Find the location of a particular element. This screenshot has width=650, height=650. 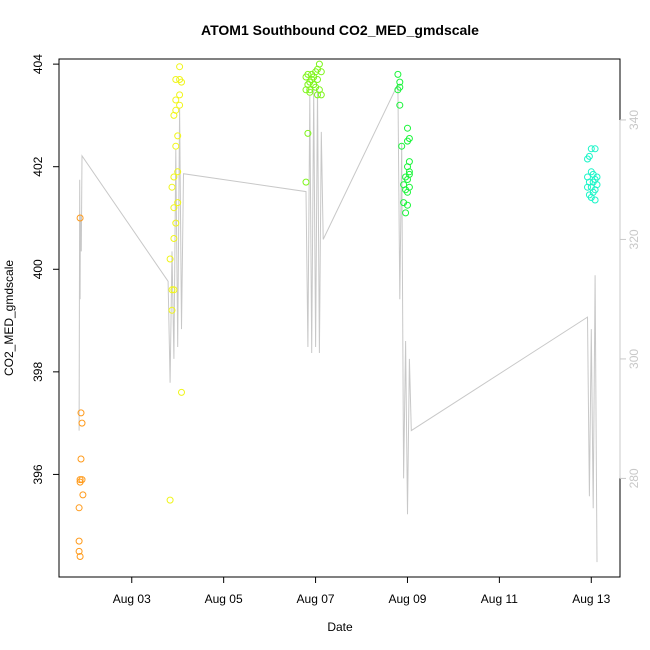

x-tick-label: Aug 05 is located at coordinates (224, 599).